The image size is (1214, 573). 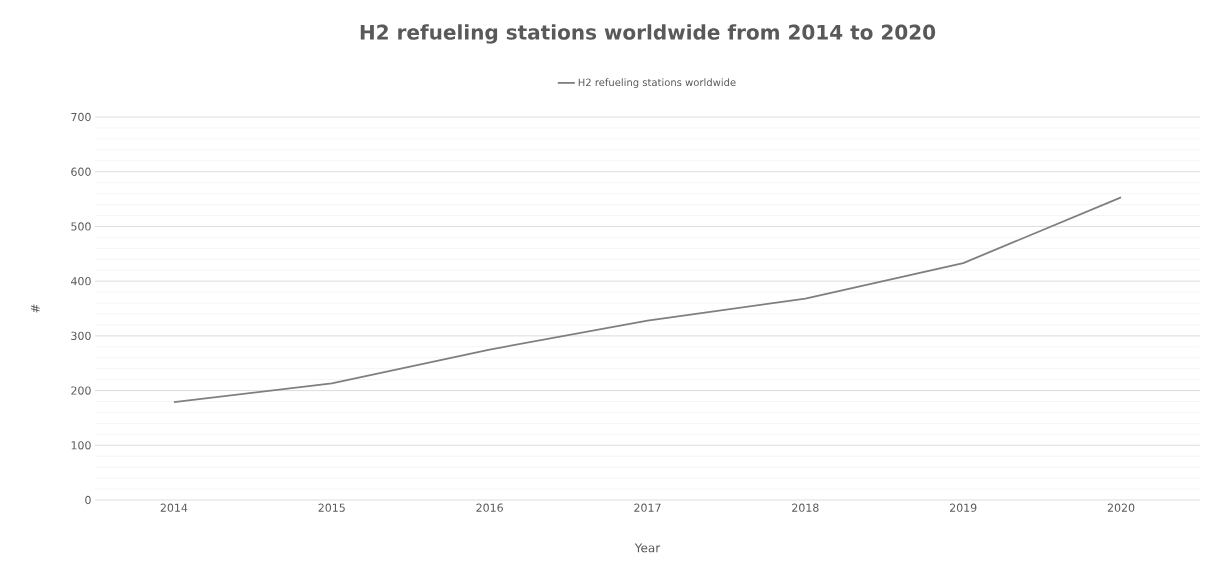 I want to click on y-tick-label: 500, so click(x=81, y=226).